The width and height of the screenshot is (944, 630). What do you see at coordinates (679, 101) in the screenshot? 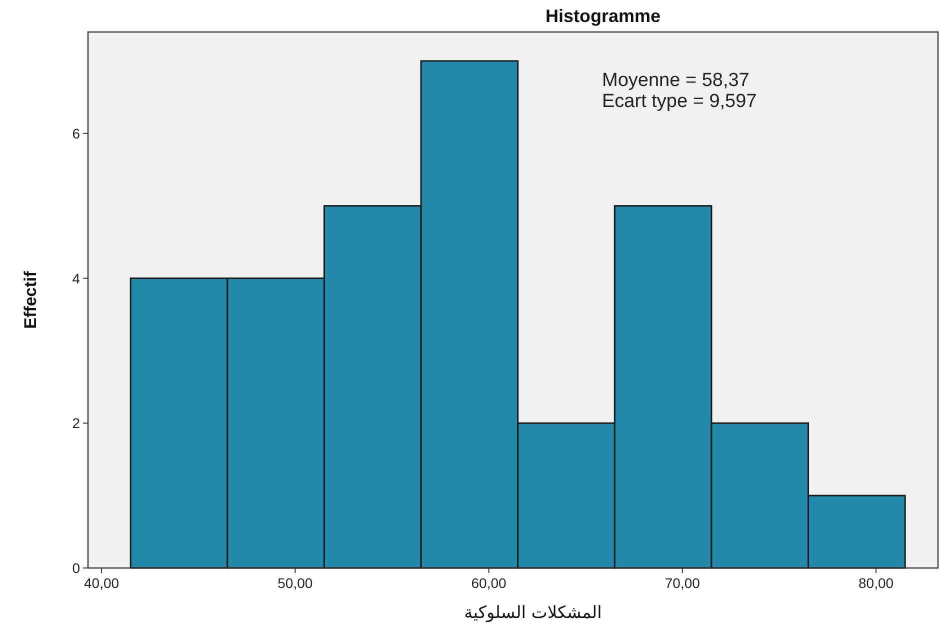
I see `annotation: Ecart type = 9,597` at bounding box center [679, 101].